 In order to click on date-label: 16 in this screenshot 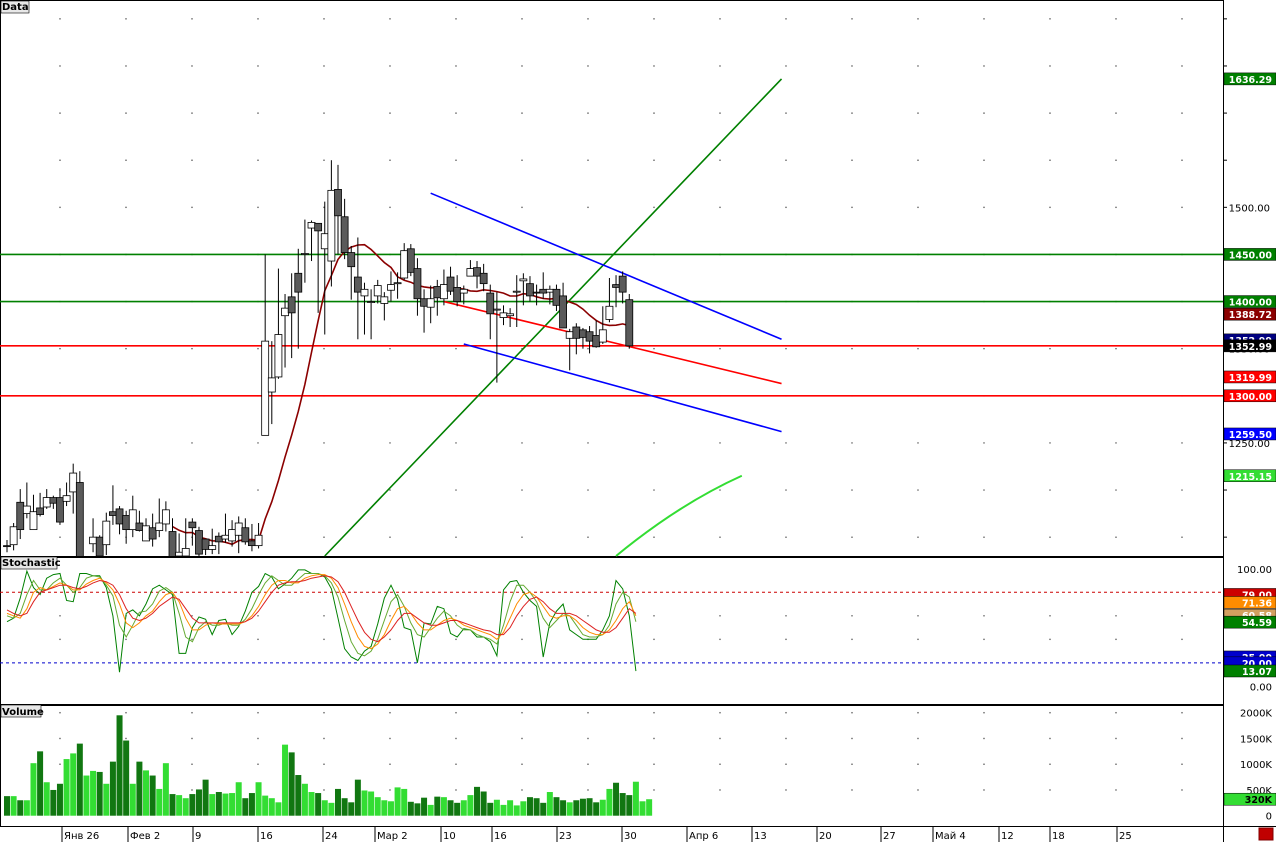, I will do `click(266, 836)`.